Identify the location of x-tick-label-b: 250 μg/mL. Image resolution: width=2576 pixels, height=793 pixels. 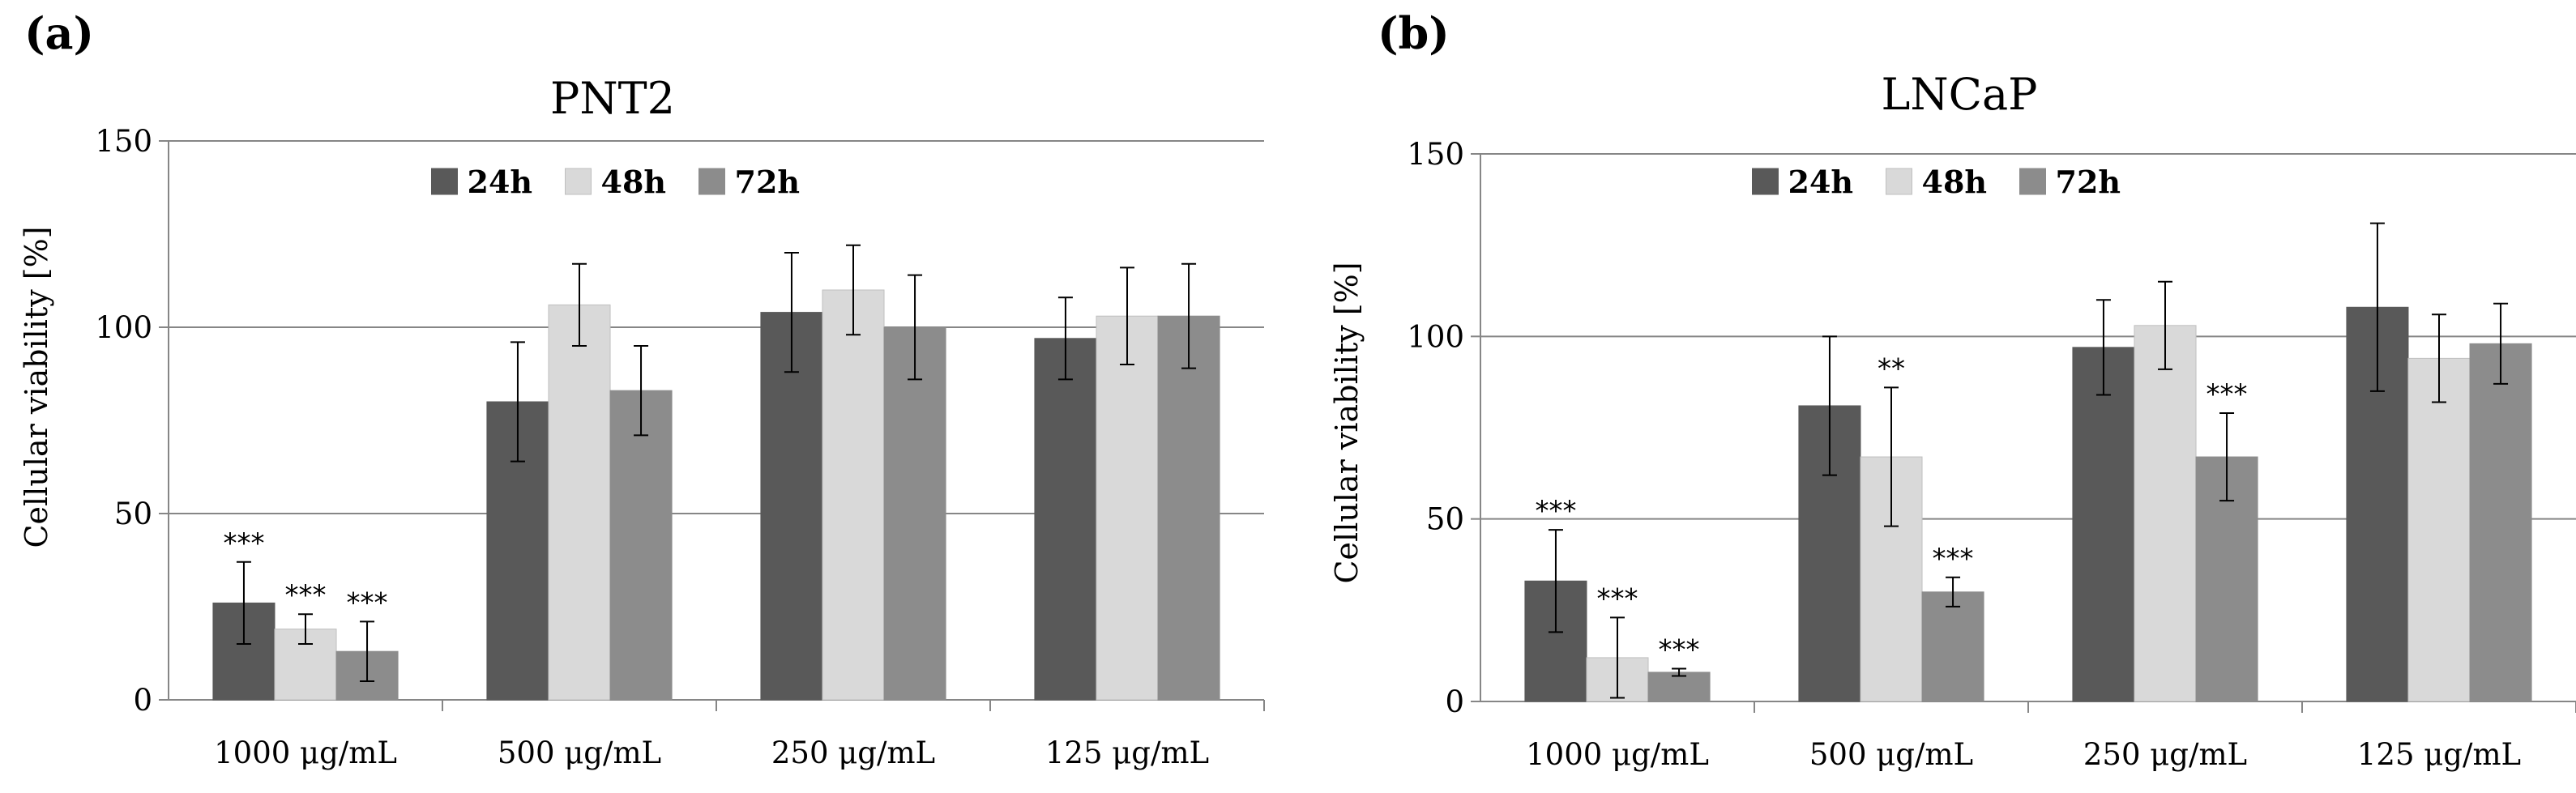
(2165, 754).